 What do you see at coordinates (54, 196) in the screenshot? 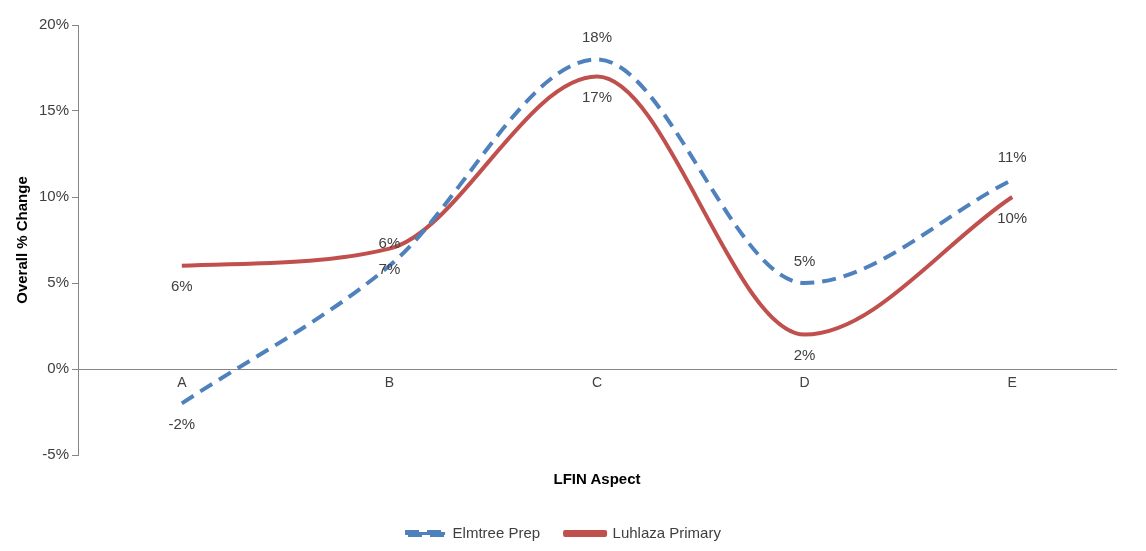
I see `y-tick-label: 10%` at bounding box center [54, 196].